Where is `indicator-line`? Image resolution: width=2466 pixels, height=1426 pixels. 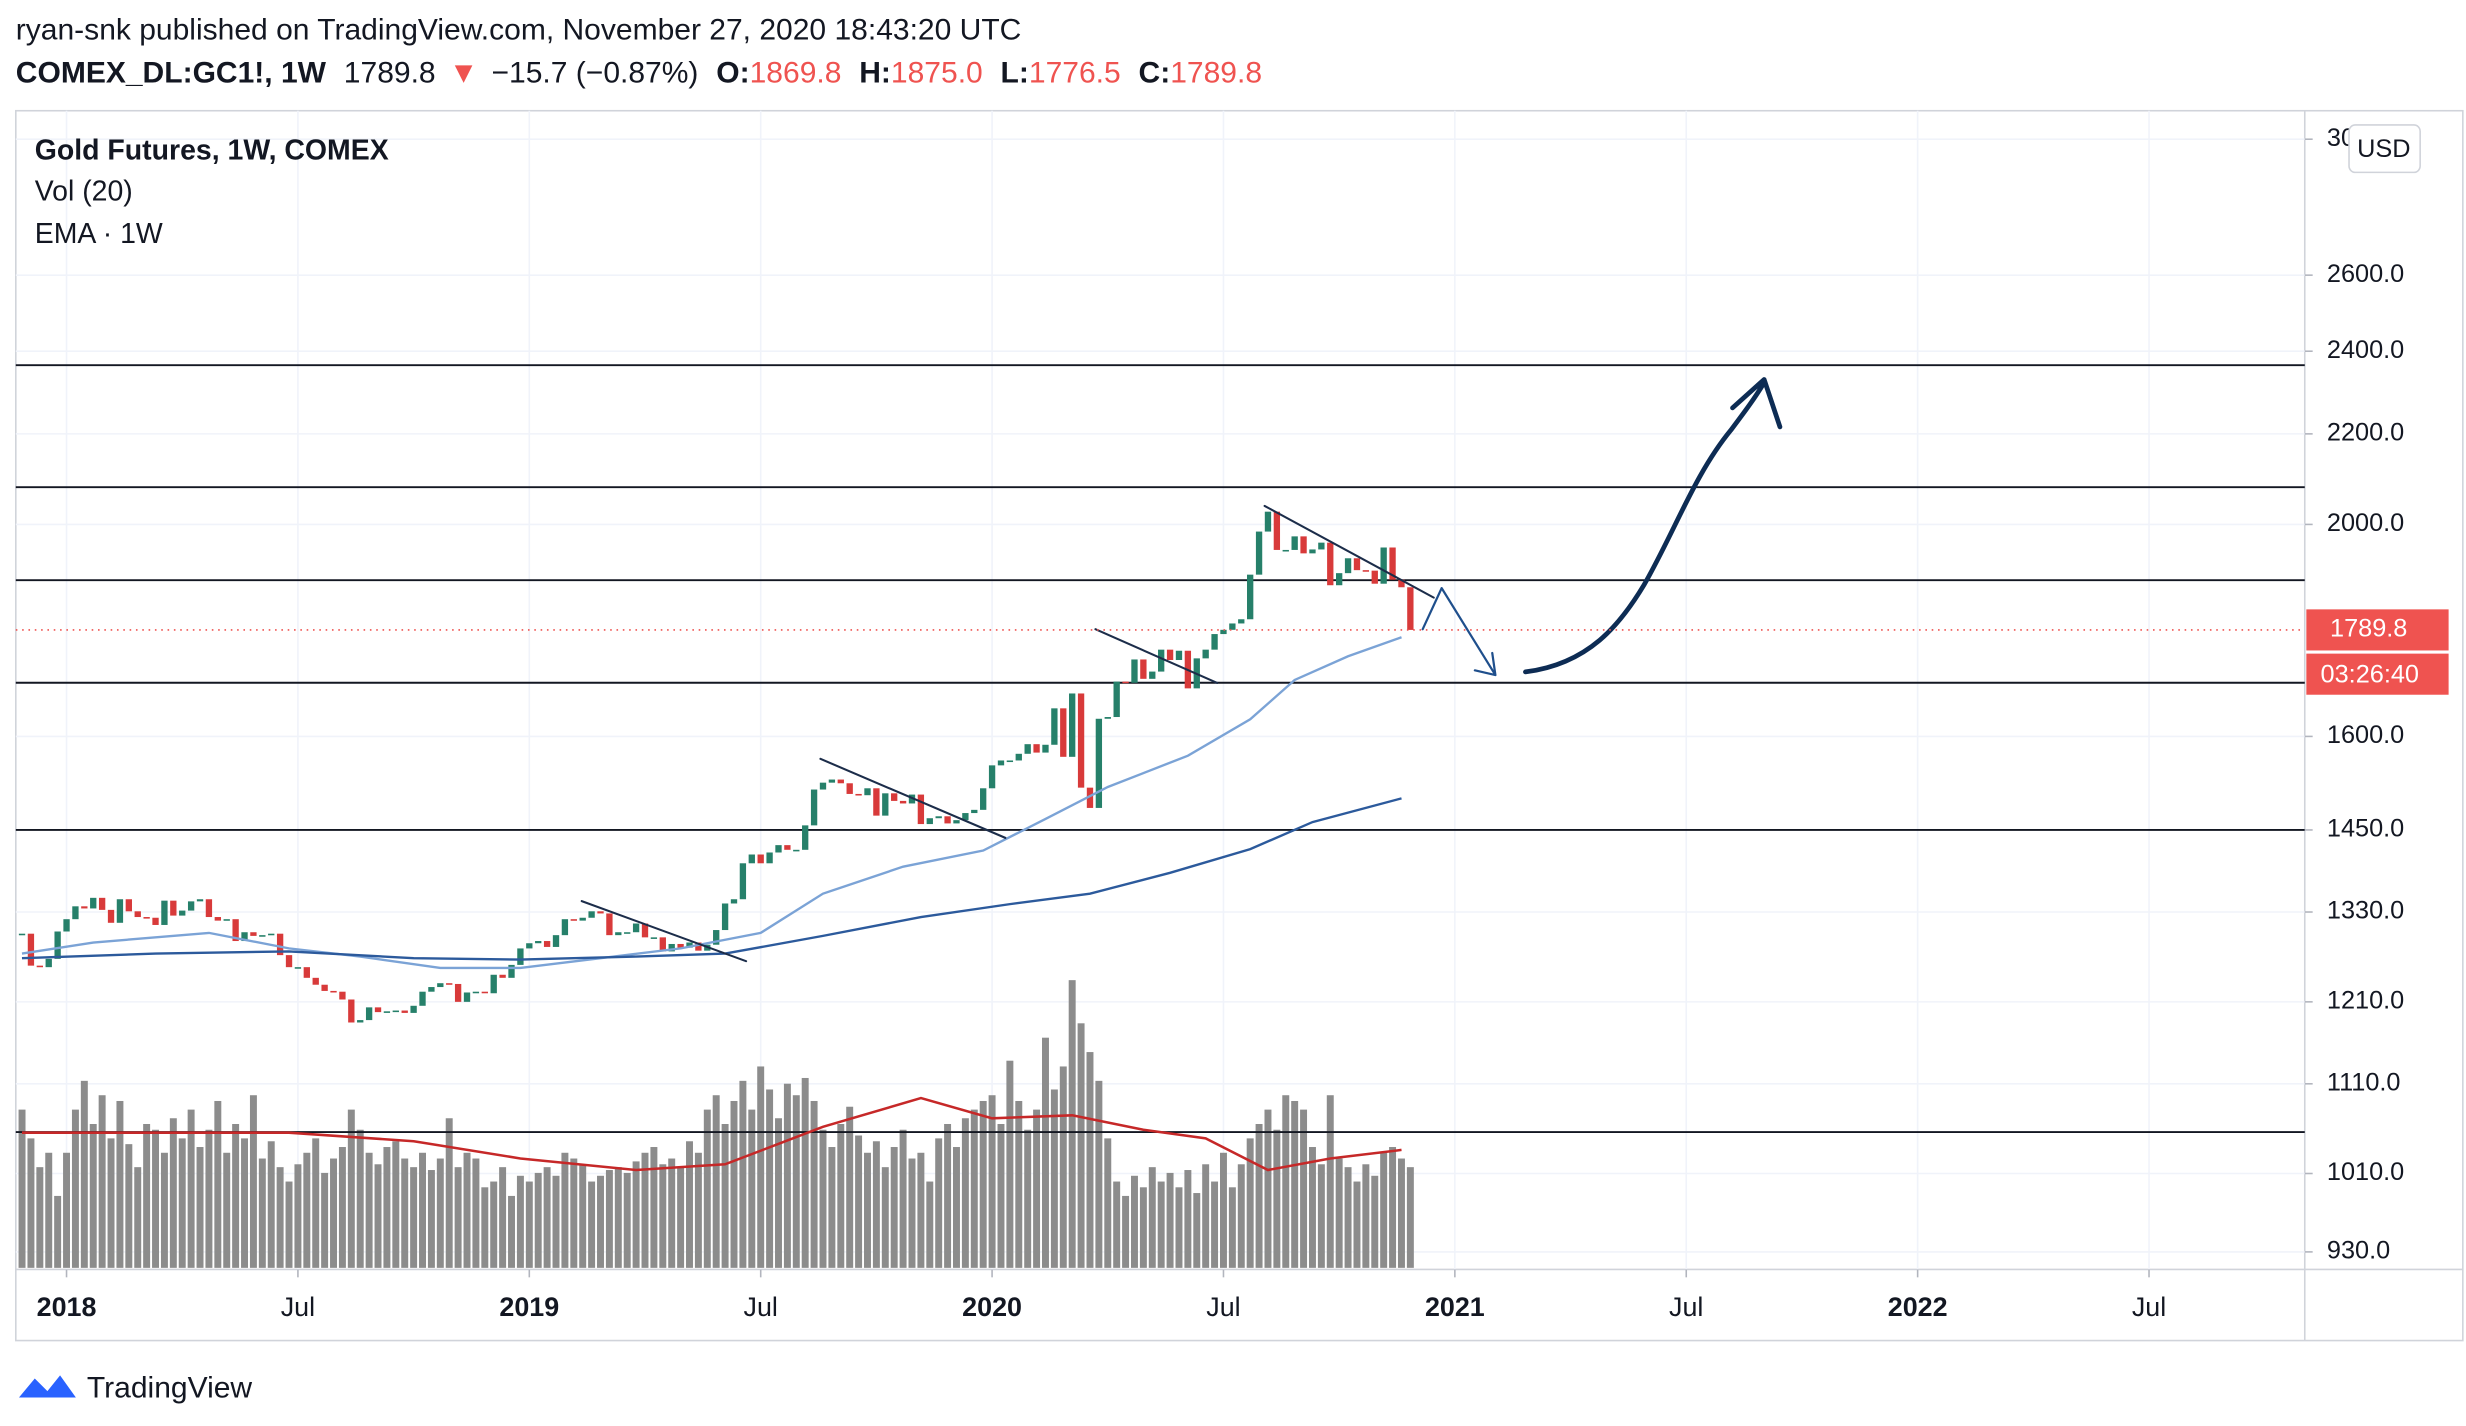
indicator-line is located at coordinates (711, 879).